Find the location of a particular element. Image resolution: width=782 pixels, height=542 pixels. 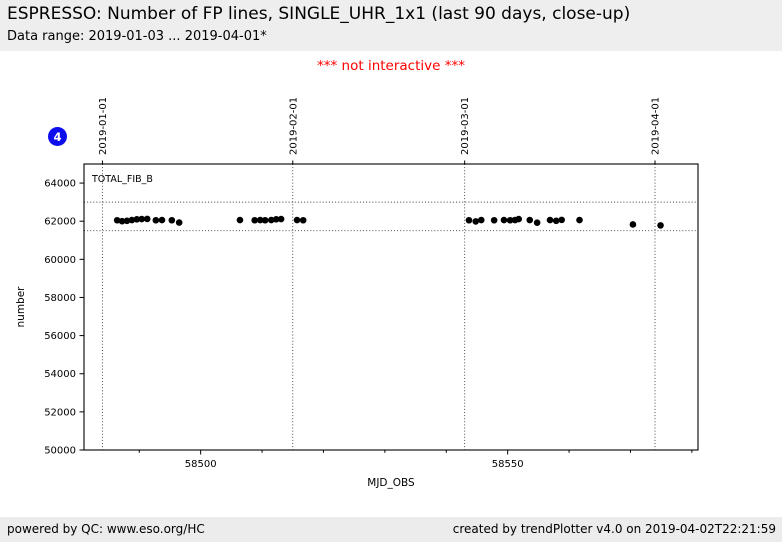

y-tick-label: 54000 is located at coordinates (60, 374).